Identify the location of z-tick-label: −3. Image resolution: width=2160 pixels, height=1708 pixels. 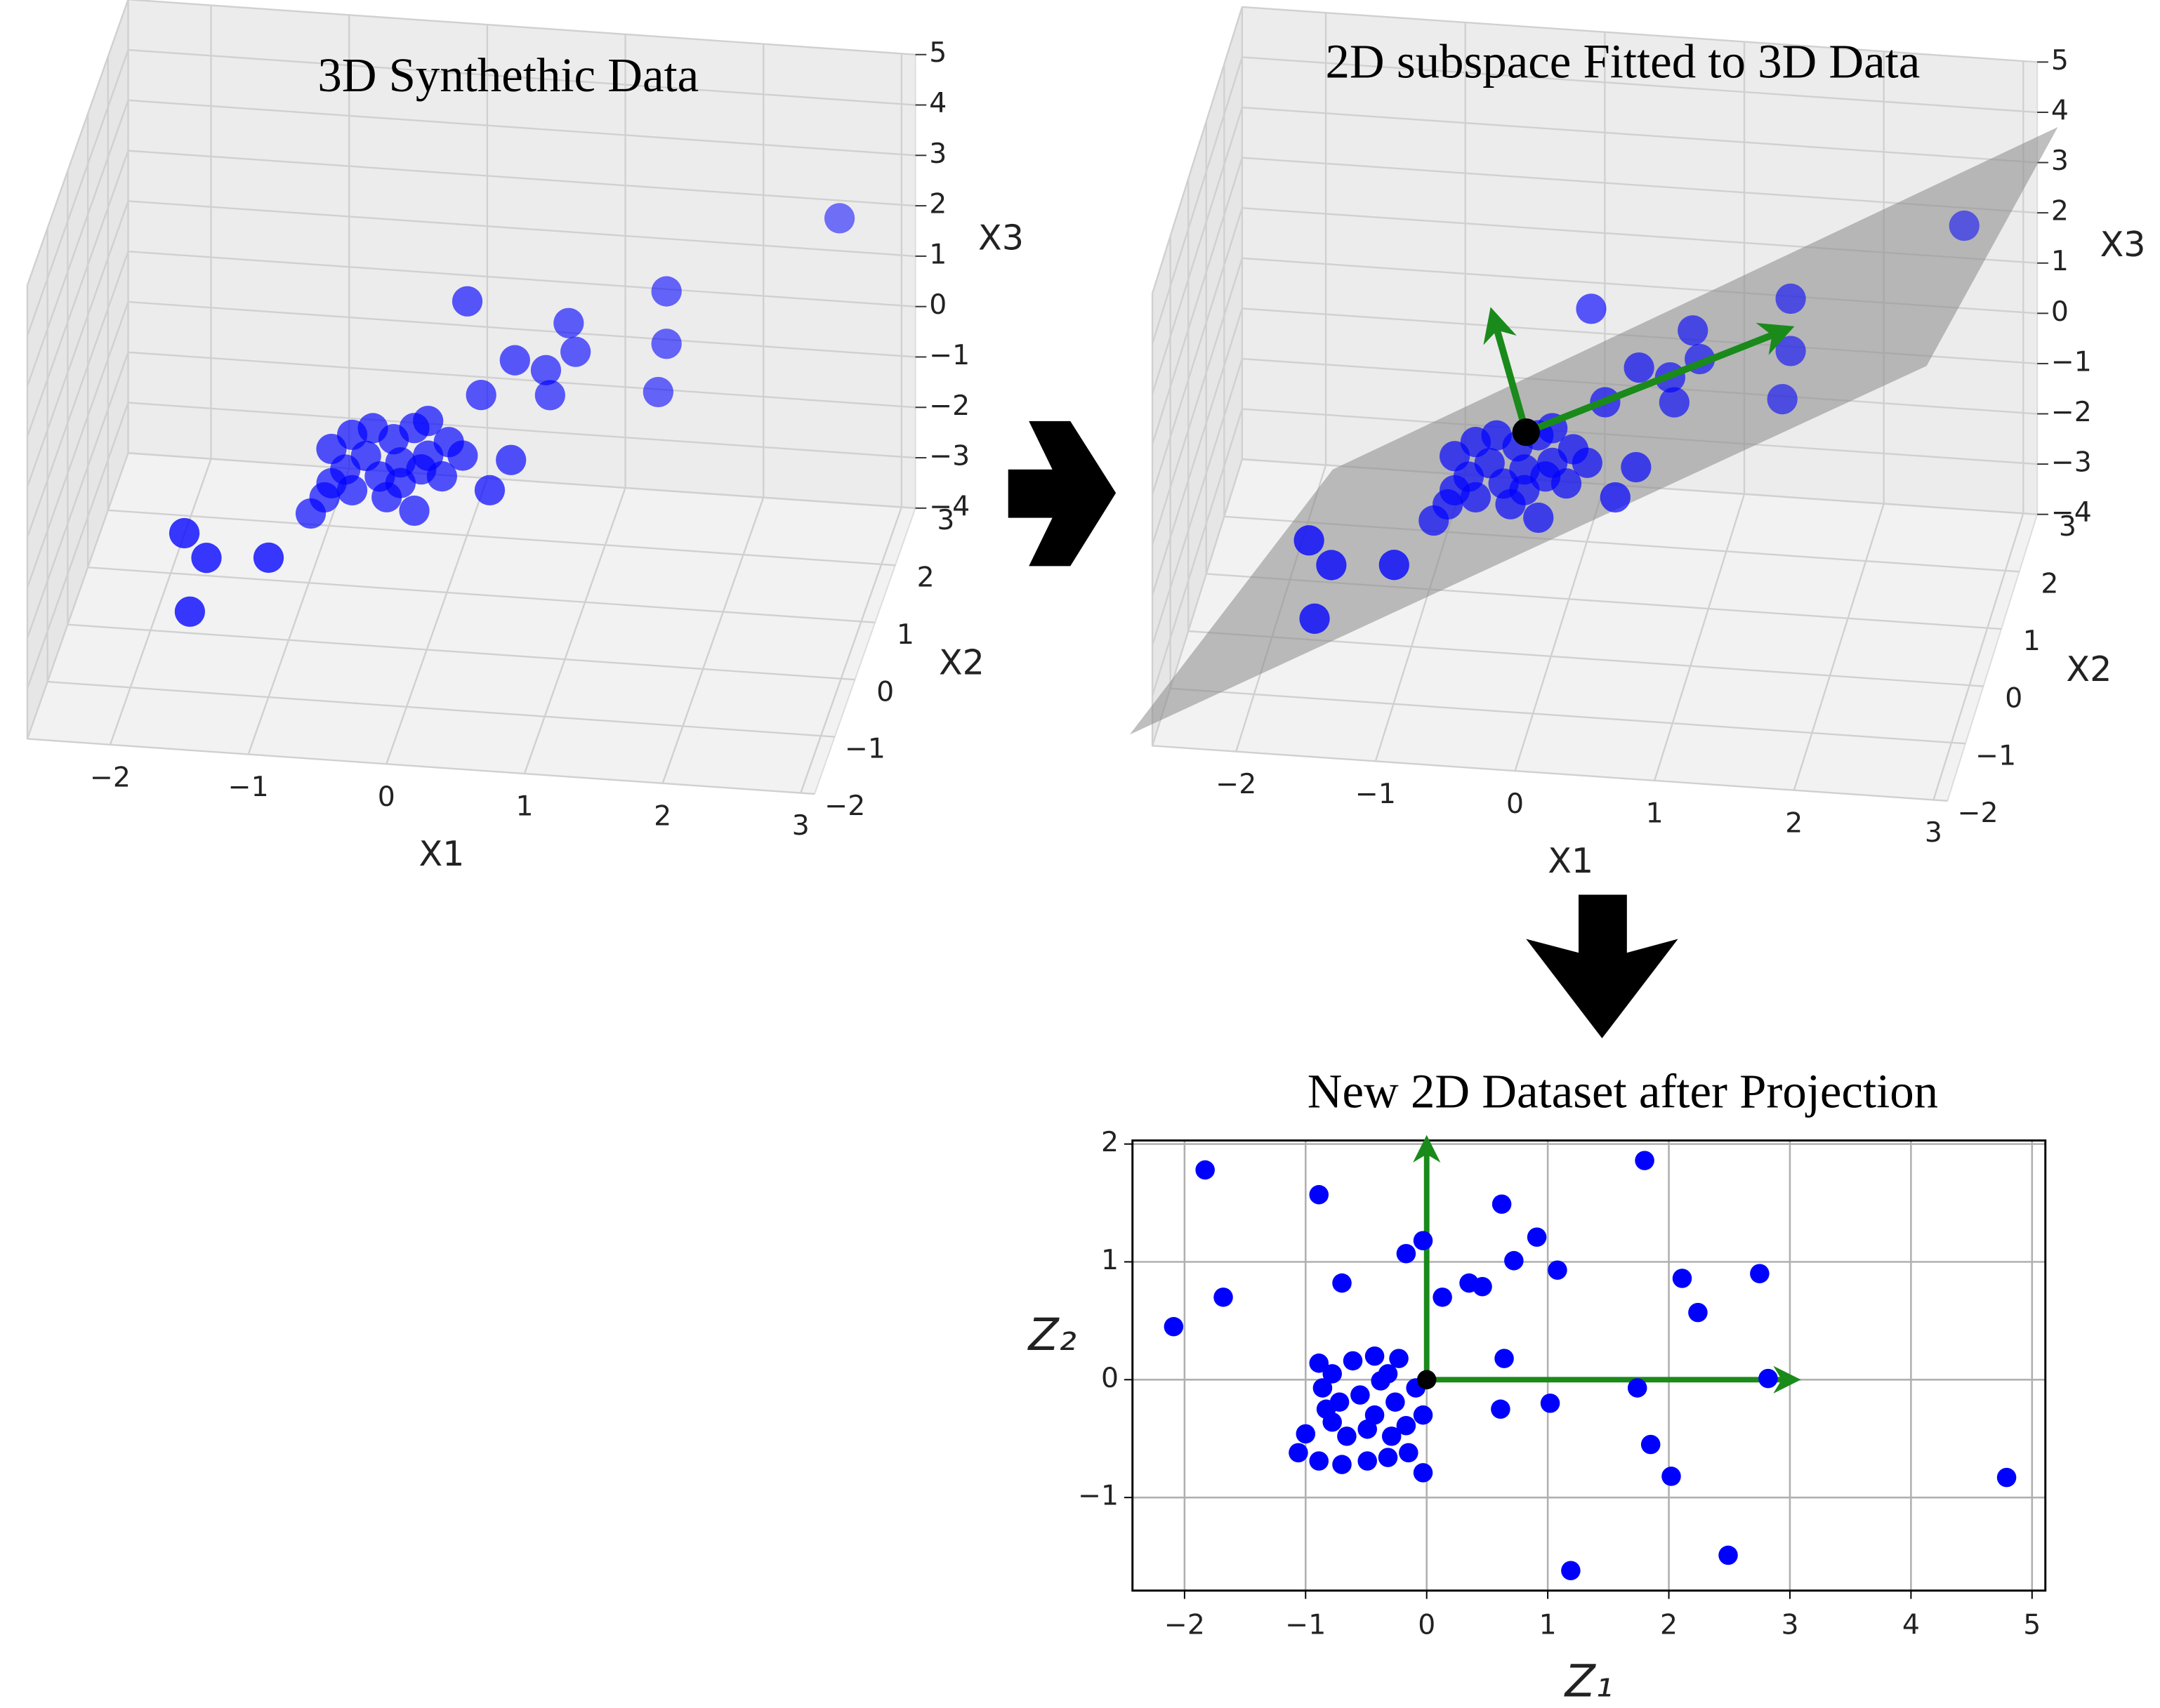
(949, 456).